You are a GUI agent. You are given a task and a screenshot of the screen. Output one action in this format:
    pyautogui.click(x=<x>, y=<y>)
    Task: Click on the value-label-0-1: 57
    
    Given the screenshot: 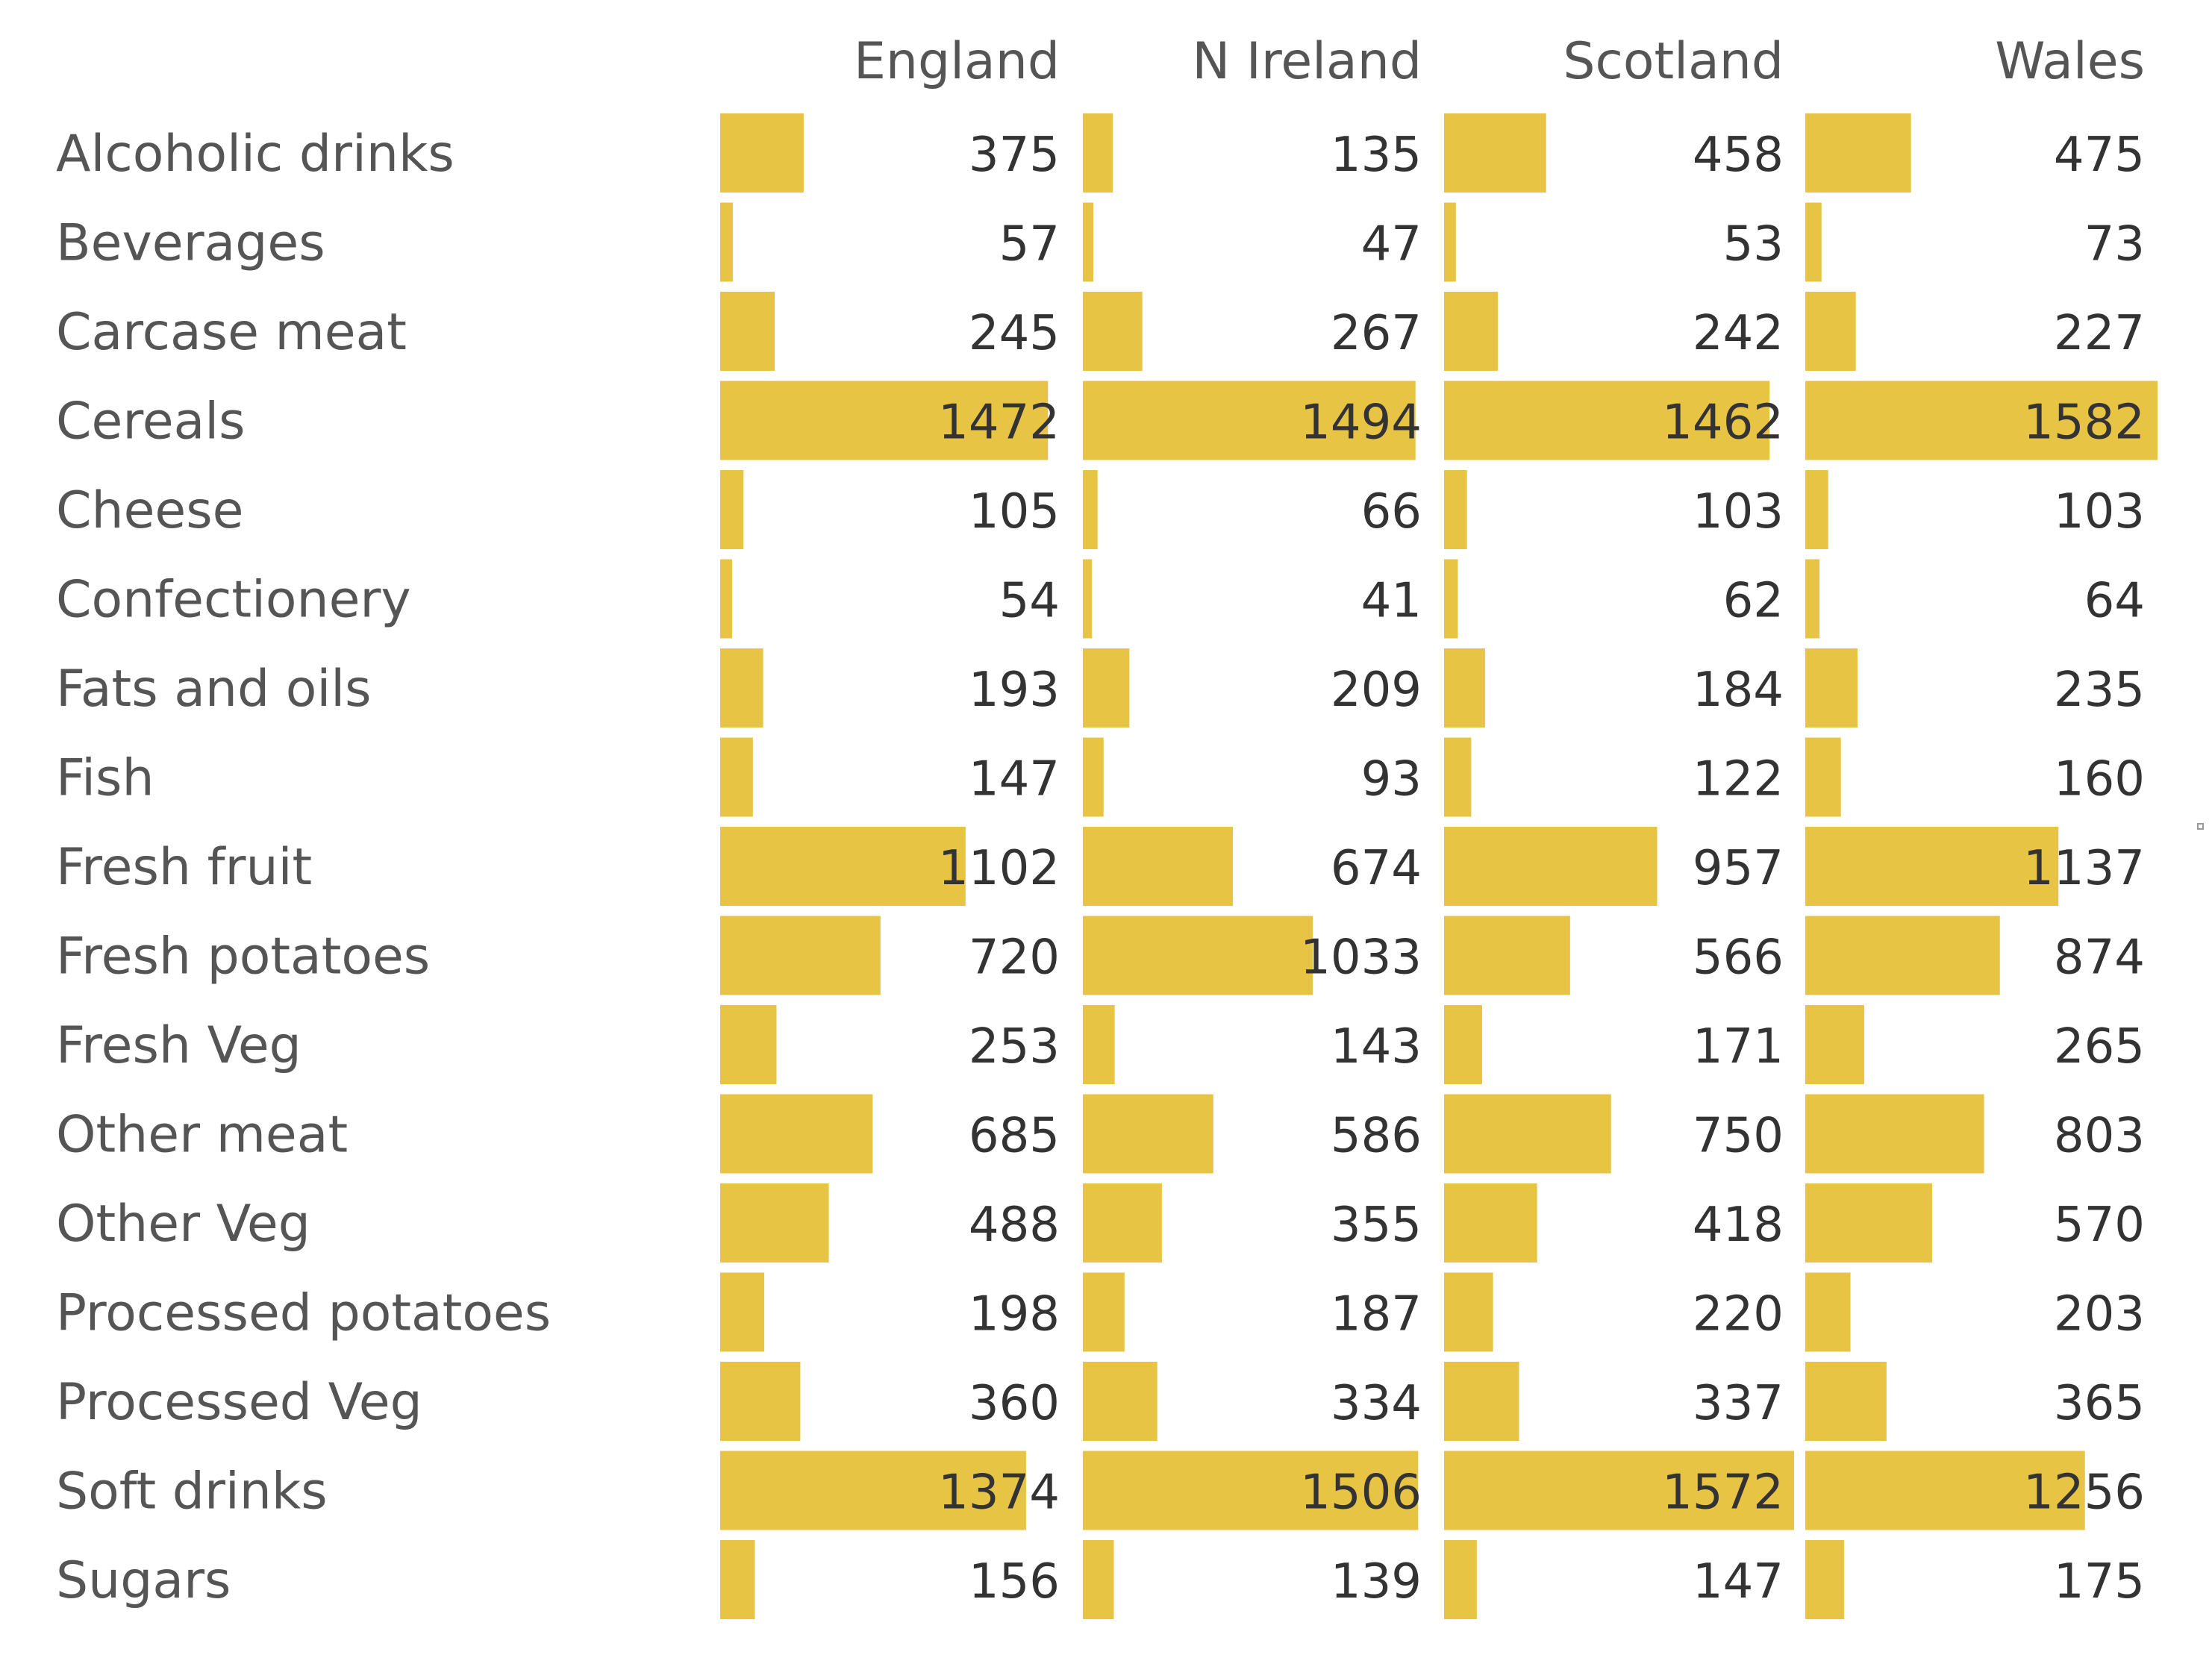 What is the action you would take?
    pyautogui.click(x=1029, y=245)
    